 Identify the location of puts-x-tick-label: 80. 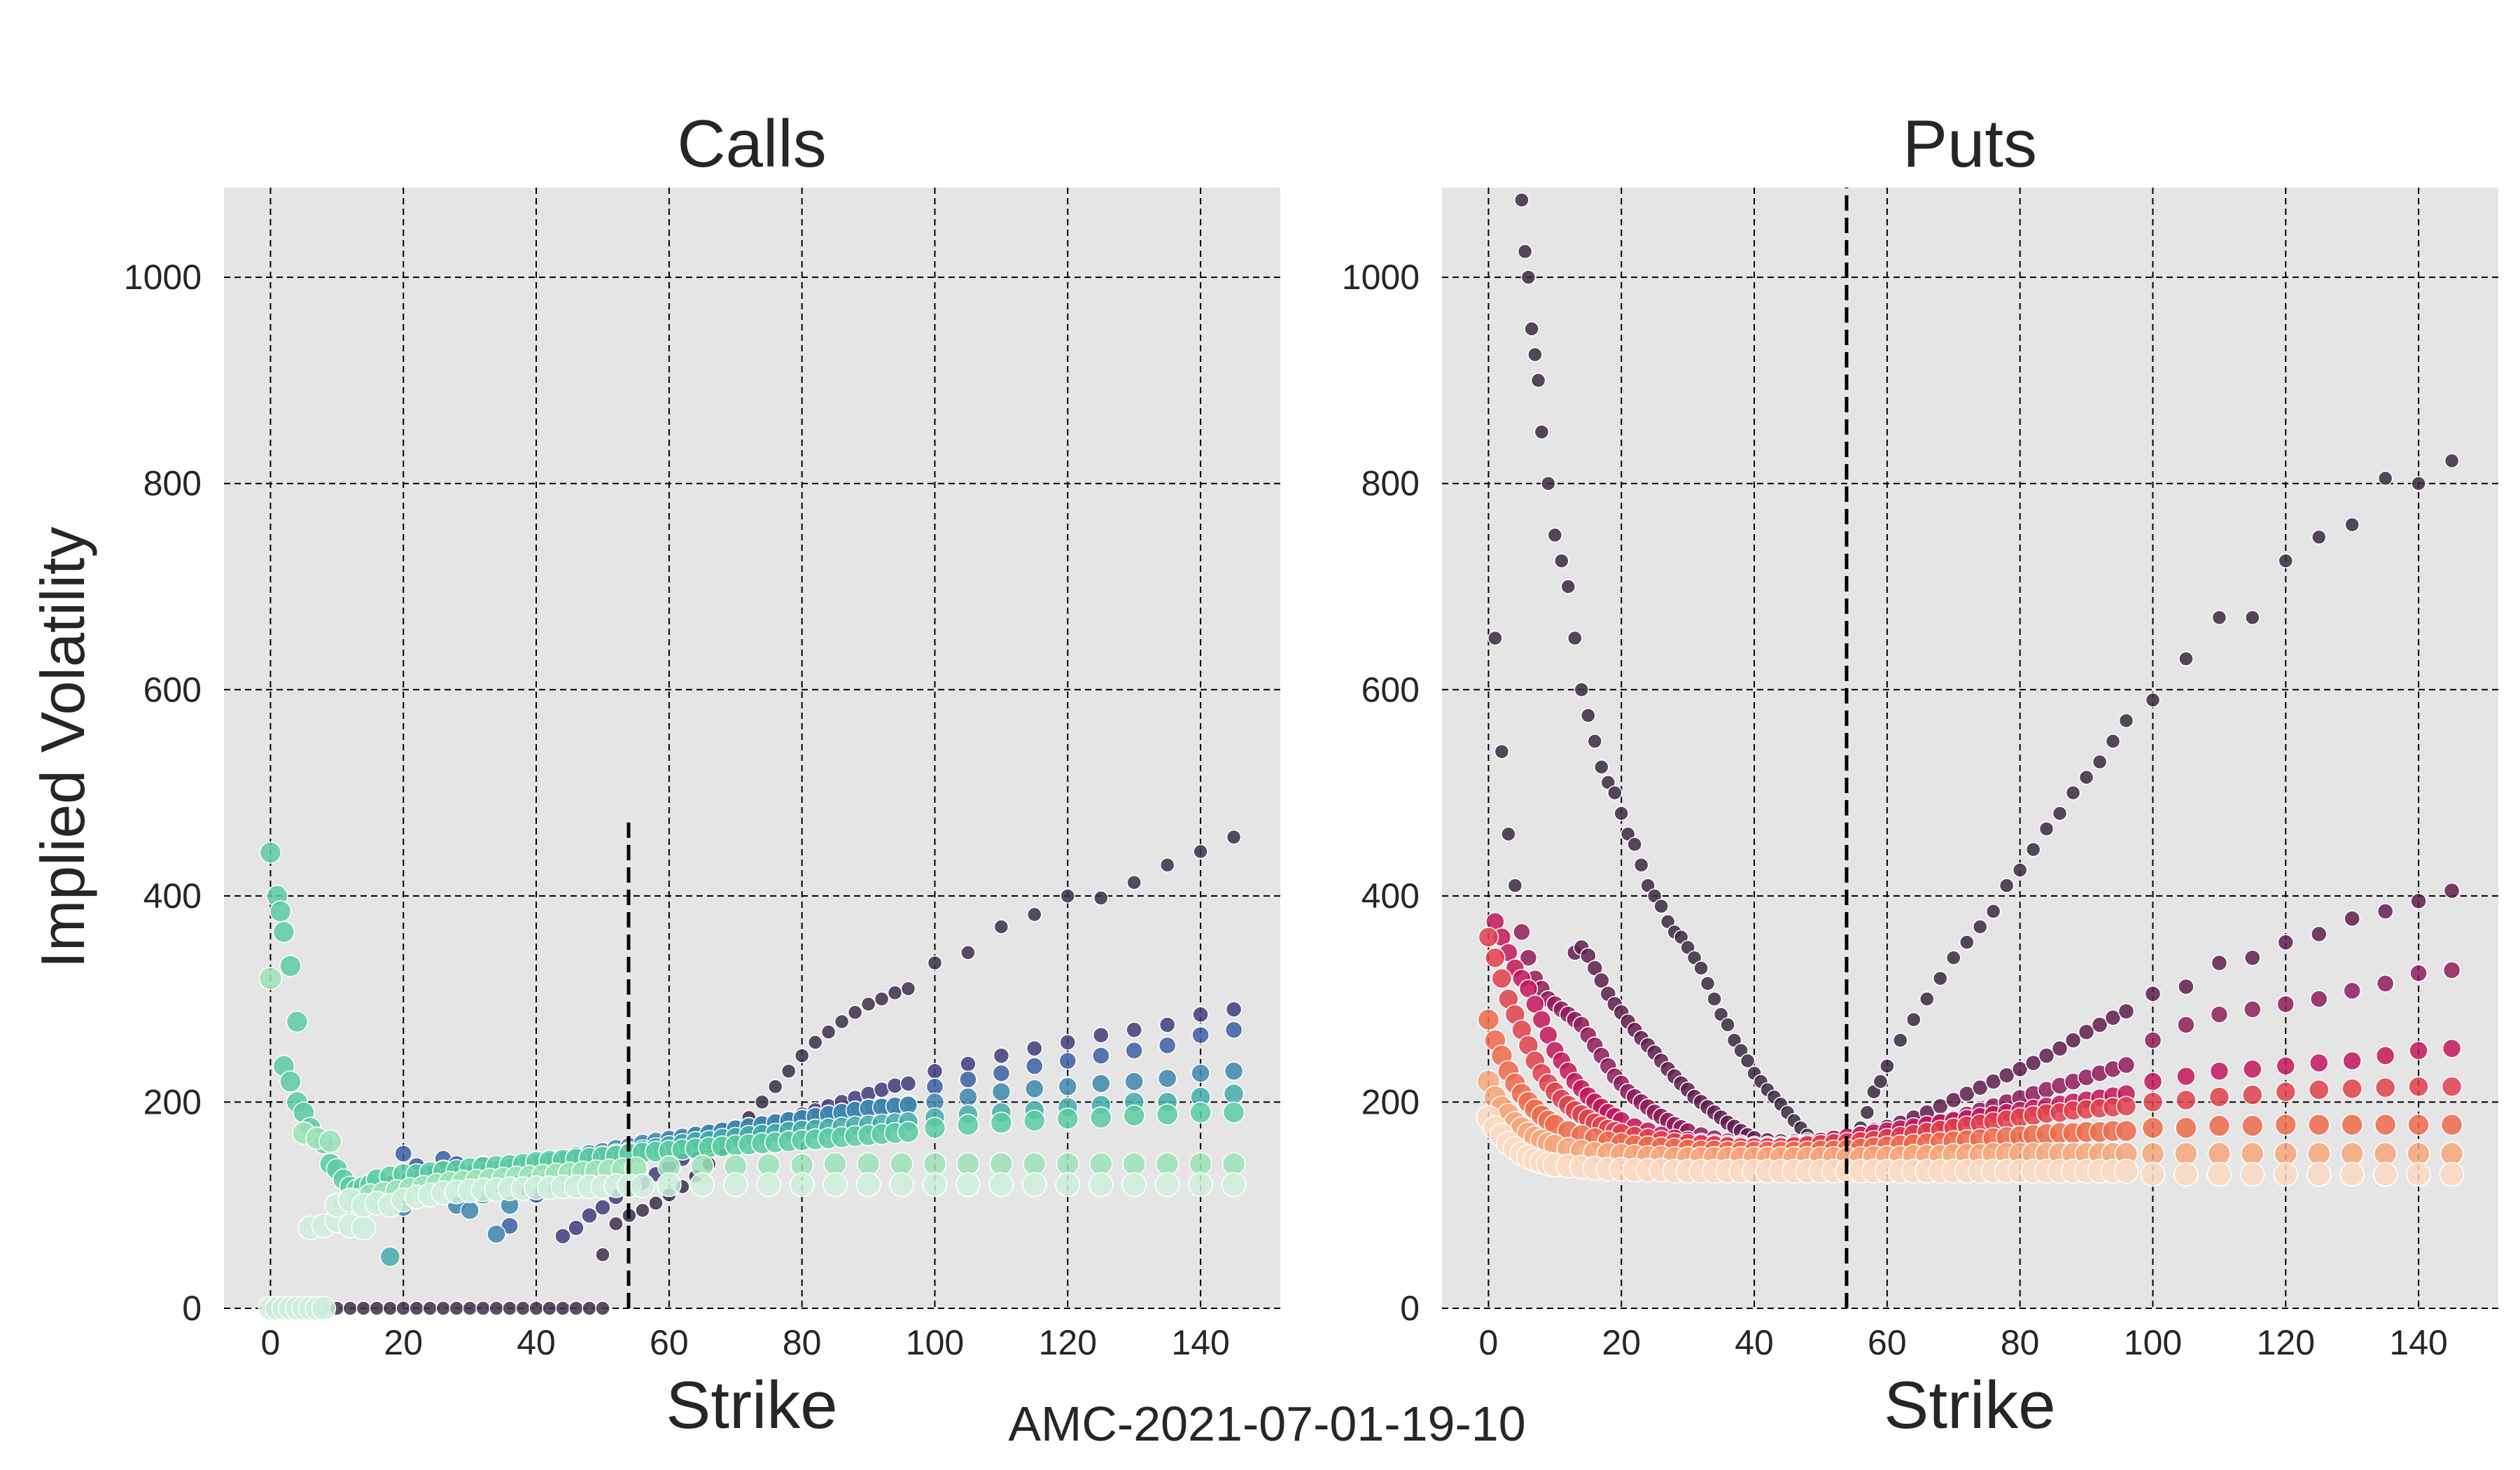
(2020, 1342).